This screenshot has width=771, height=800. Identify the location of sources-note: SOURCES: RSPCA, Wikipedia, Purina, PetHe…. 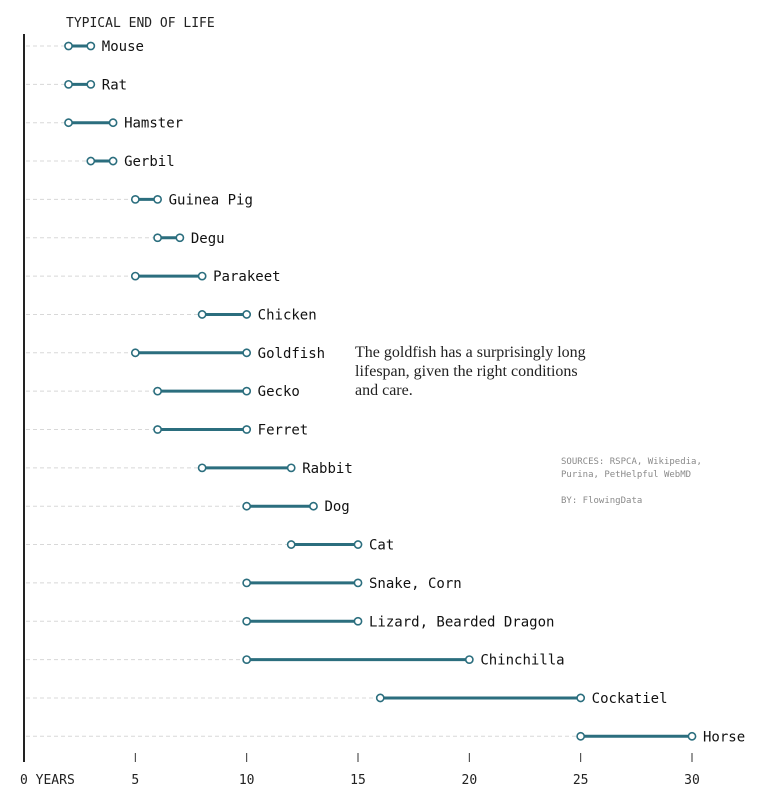
(666, 482).